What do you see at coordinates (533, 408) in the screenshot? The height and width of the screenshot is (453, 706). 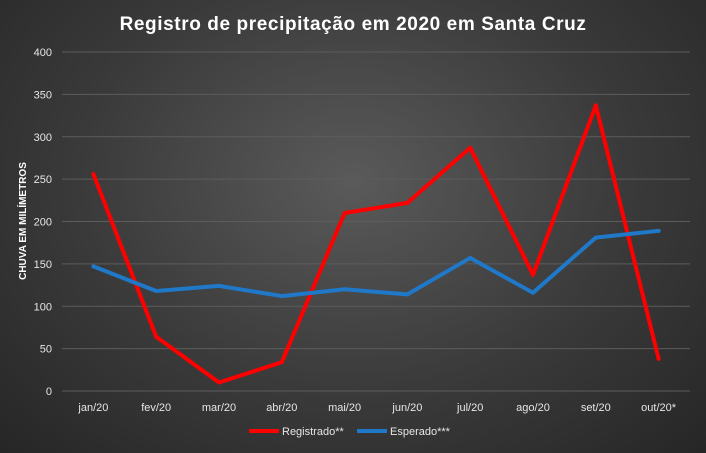 I see `x-tick-label: ago/20` at bounding box center [533, 408].